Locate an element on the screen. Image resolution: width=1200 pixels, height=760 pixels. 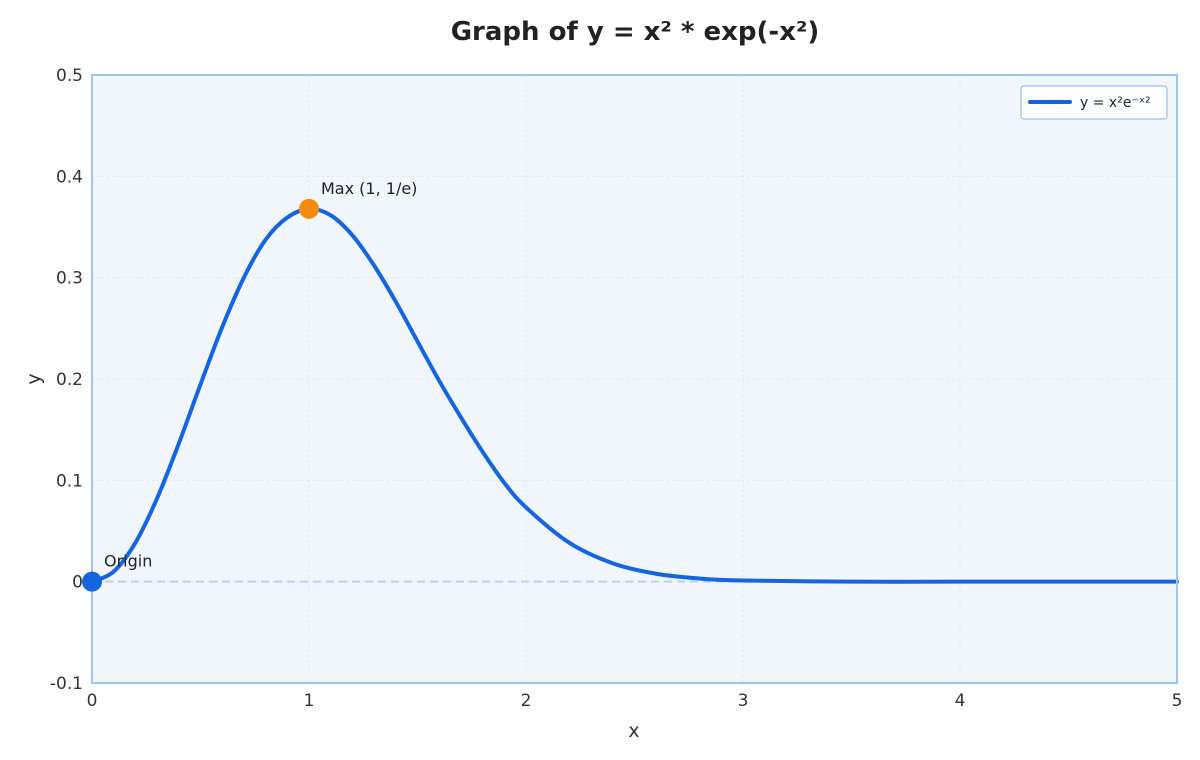
y-tick-label: 0.2 is located at coordinates (69, 380).